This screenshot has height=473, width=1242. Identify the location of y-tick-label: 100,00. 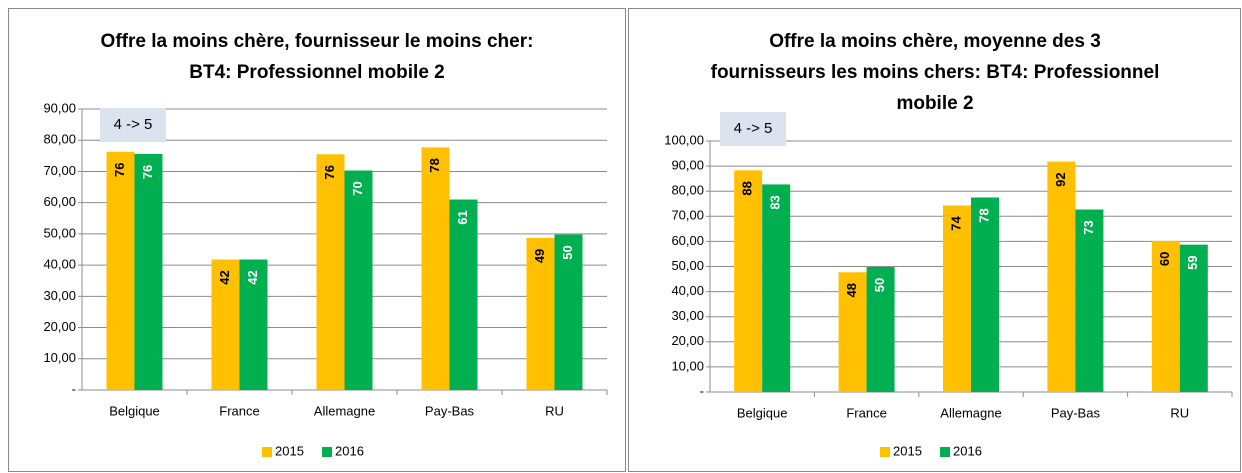
(684, 139).